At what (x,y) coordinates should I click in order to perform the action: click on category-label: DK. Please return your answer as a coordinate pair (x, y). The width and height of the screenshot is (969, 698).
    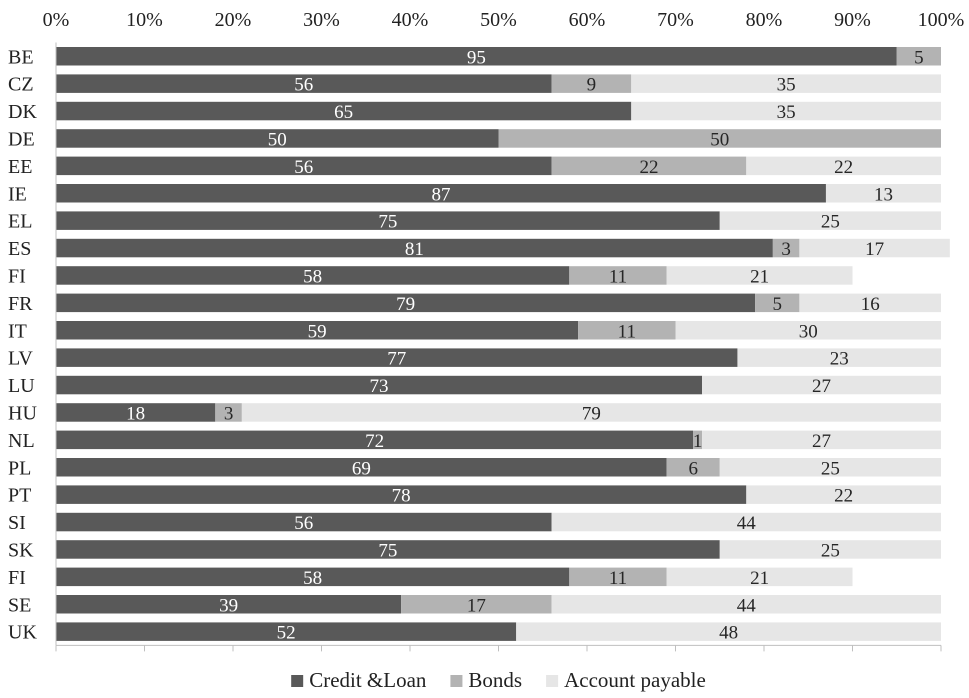
    Looking at the image, I should click on (22, 112).